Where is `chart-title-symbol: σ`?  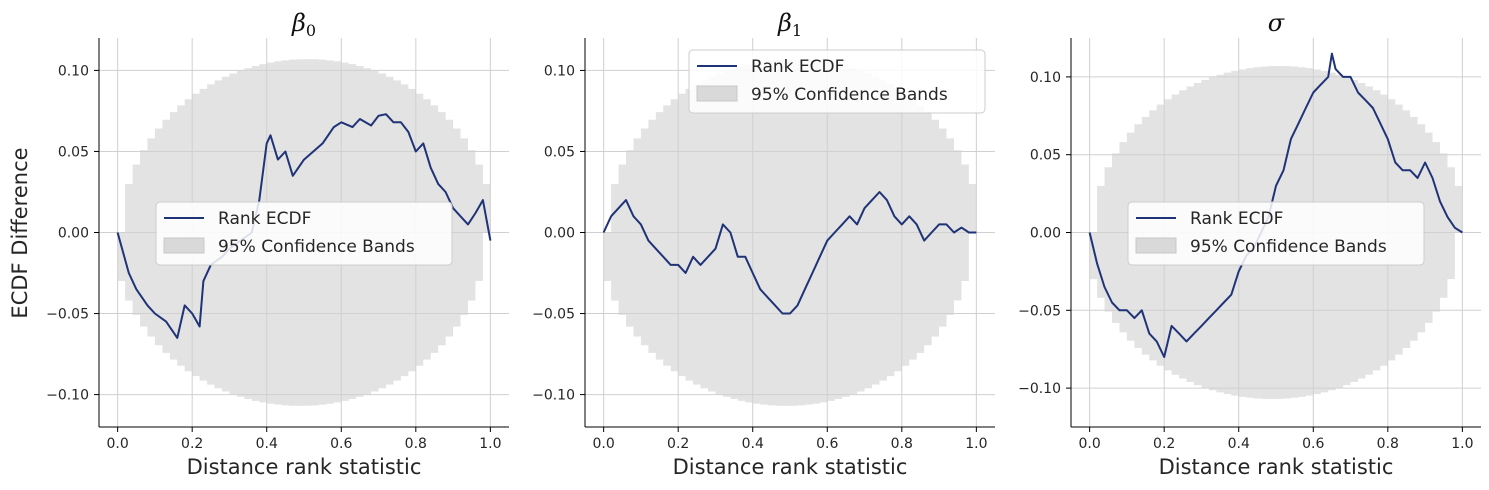 chart-title-symbol: σ is located at coordinates (1276, 23).